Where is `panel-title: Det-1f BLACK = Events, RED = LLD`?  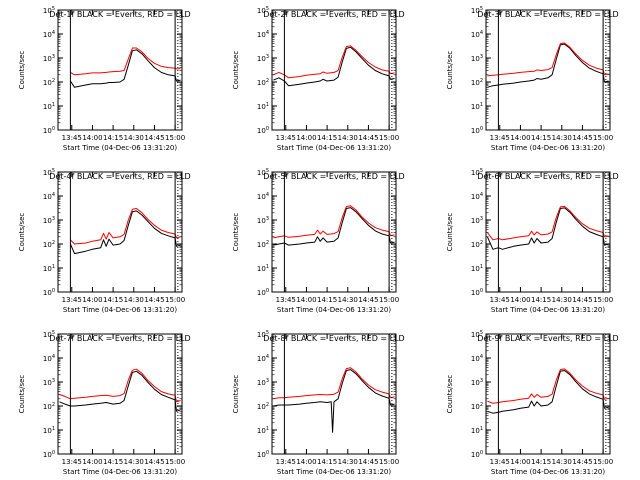
panel-title: Det-1f BLACK = Events, RED = LLD is located at coordinates (119, 14).